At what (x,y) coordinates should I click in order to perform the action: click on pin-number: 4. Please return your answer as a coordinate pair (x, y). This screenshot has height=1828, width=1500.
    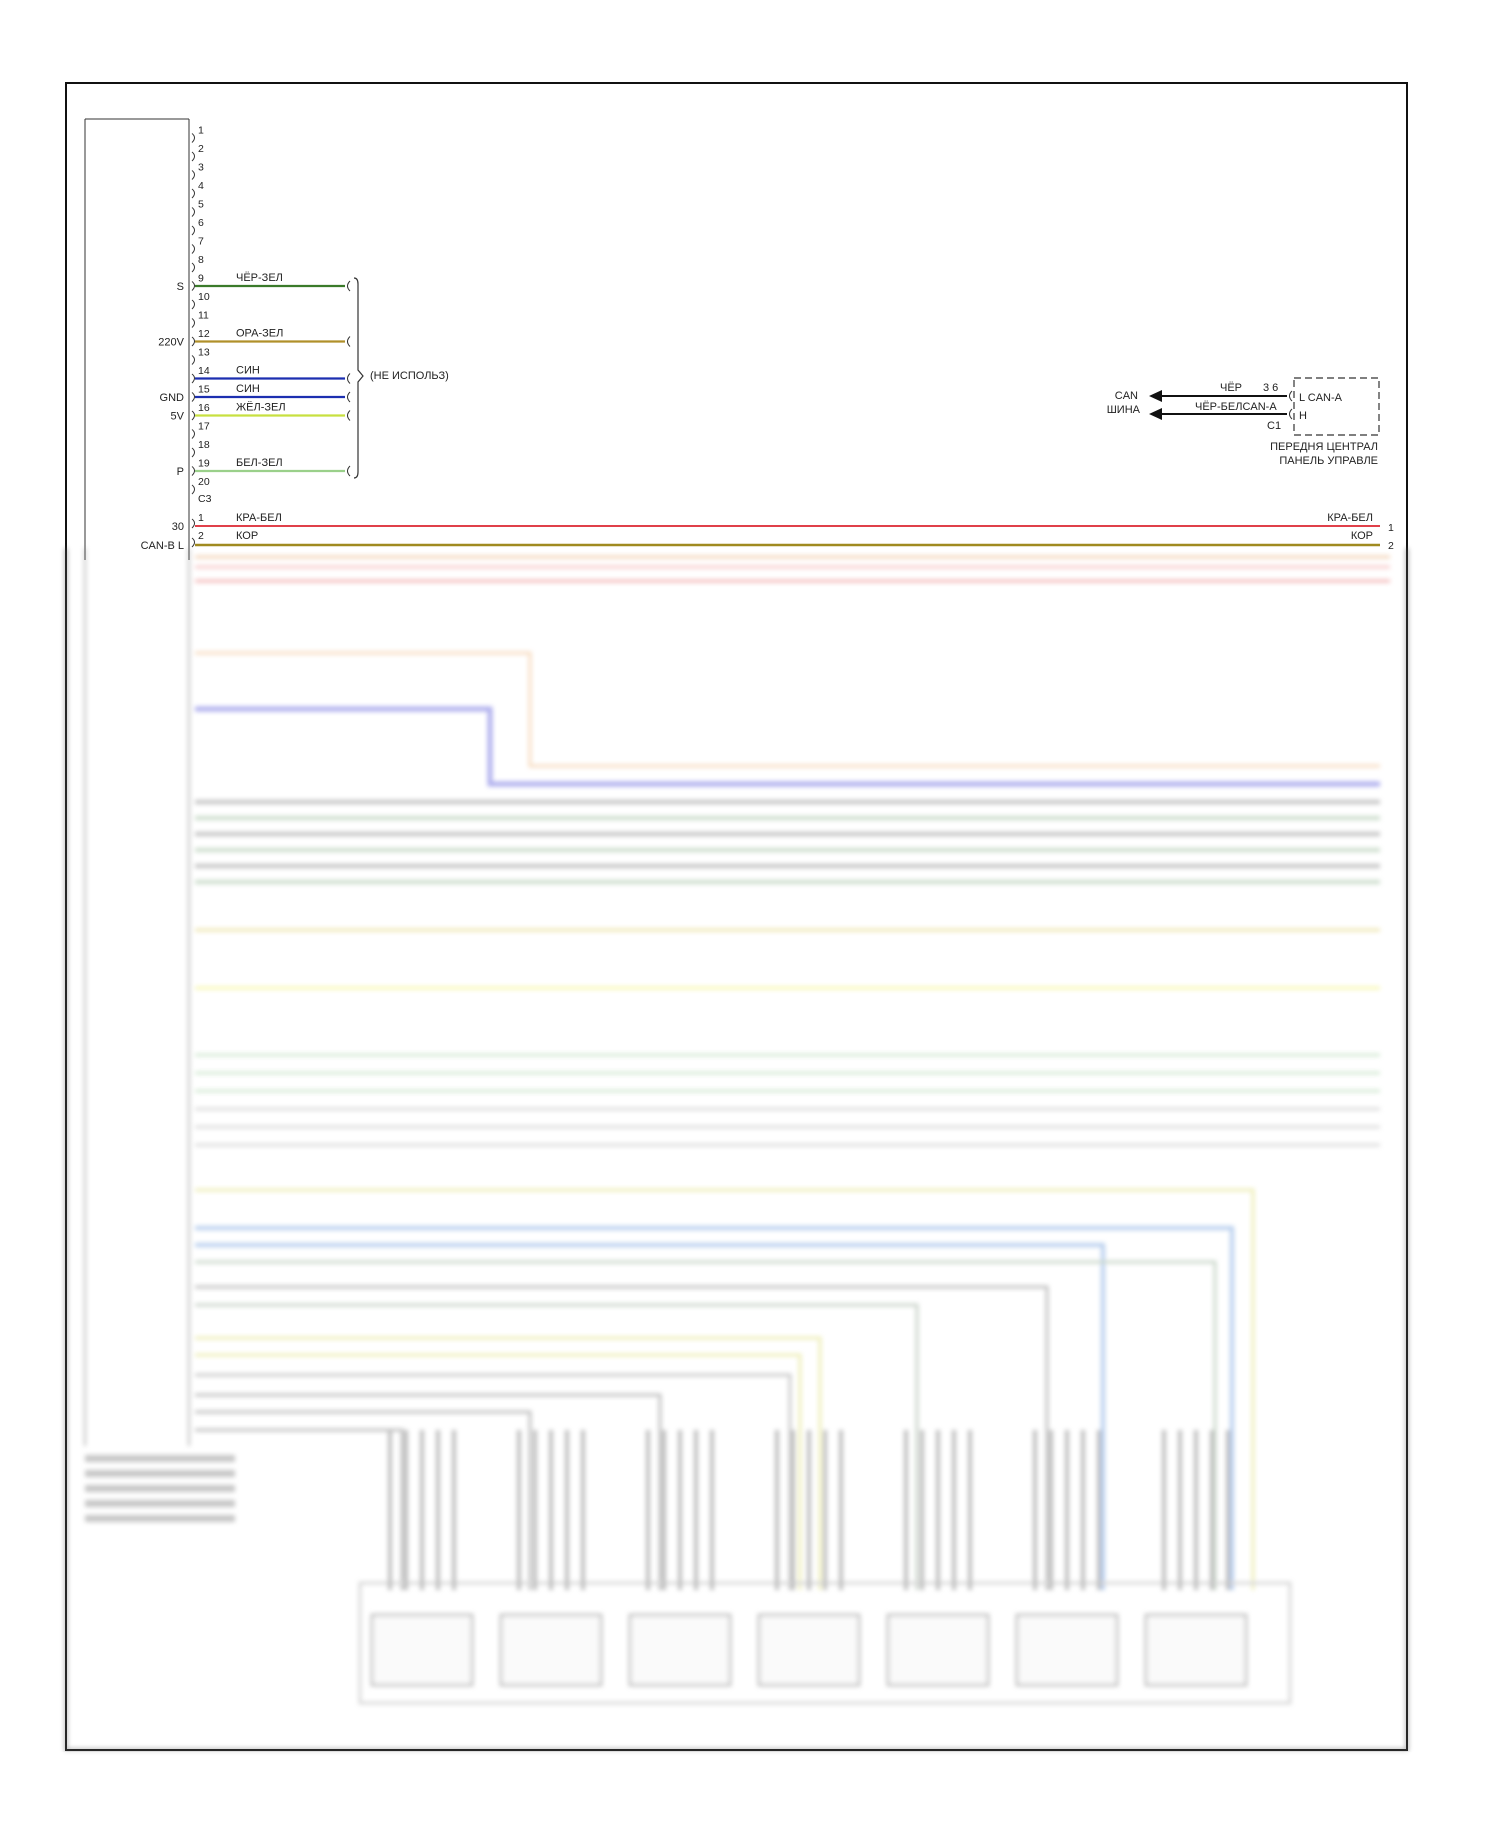
    Looking at the image, I should click on (201, 186).